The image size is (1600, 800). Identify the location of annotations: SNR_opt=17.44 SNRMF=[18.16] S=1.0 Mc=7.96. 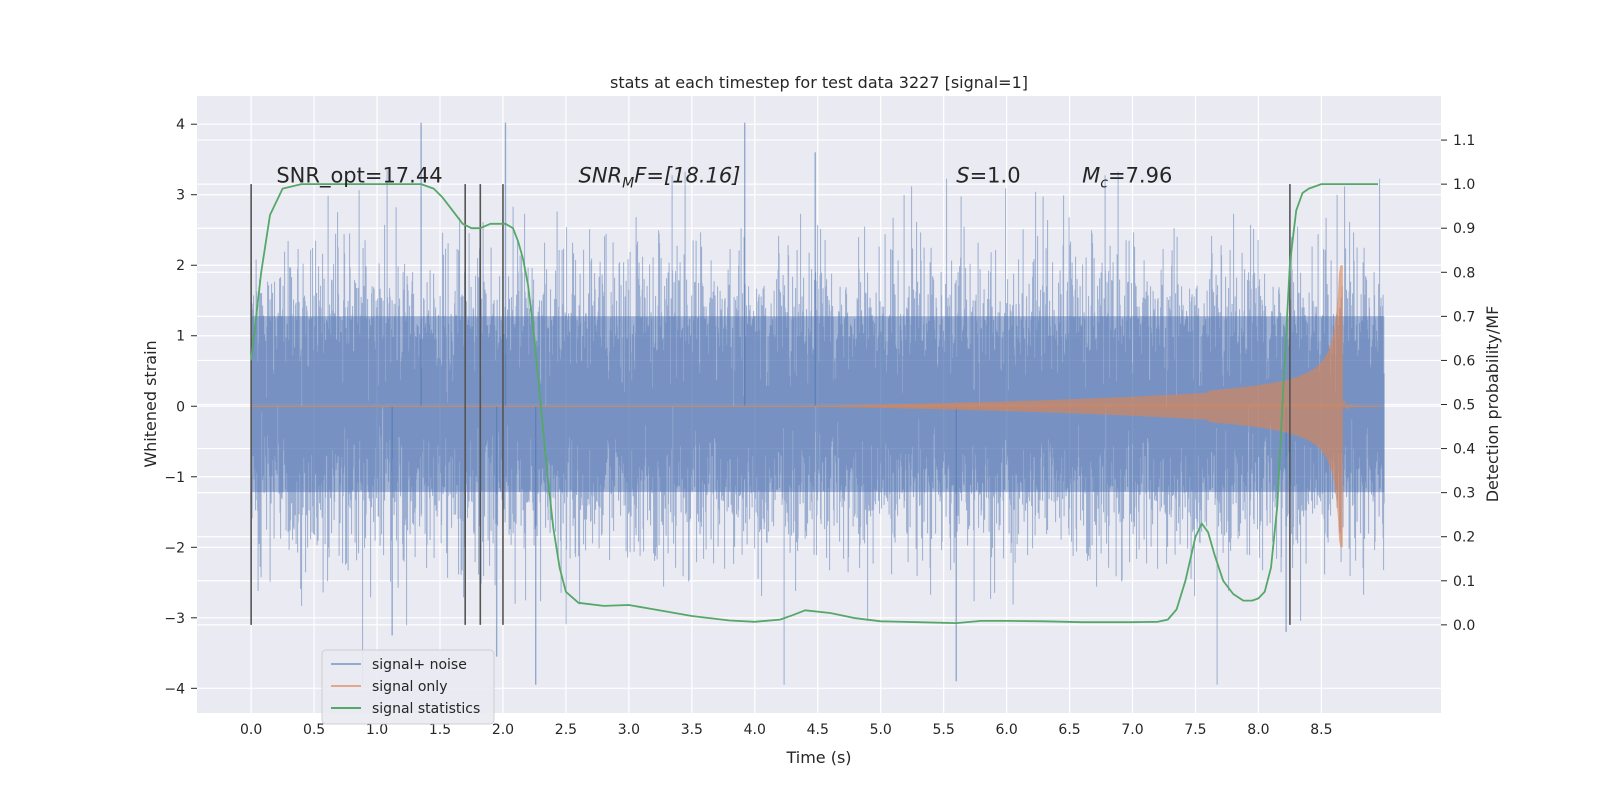
(724, 178).